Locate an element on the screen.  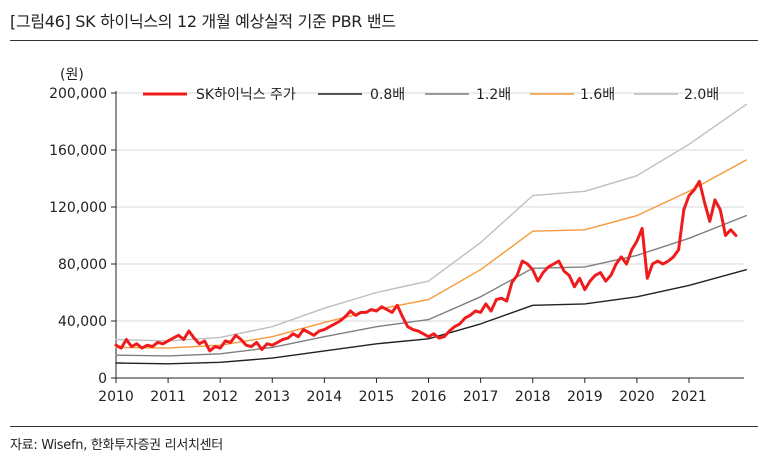
x-tick-label: 2012 is located at coordinates (220, 397).